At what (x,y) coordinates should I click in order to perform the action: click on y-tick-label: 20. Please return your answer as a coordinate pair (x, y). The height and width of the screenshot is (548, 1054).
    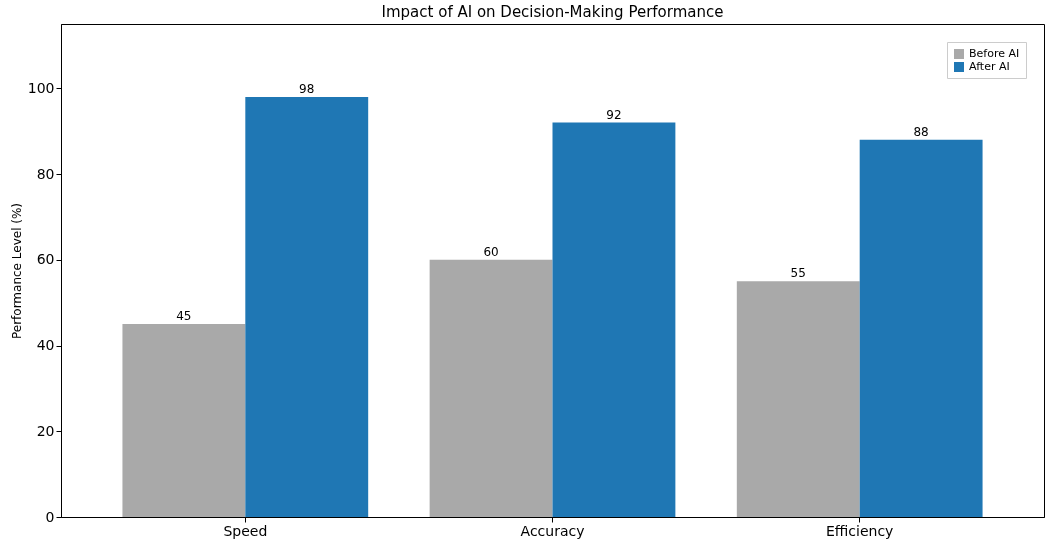
    Looking at the image, I should click on (45, 430).